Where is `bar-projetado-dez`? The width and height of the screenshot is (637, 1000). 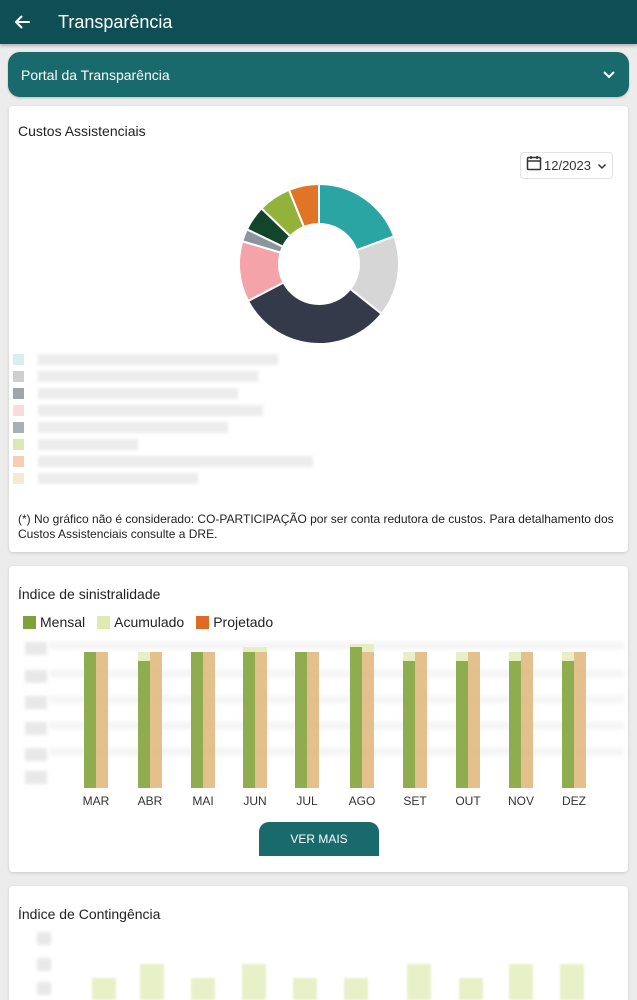 bar-projetado-dez is located at coordinates (580, 719).